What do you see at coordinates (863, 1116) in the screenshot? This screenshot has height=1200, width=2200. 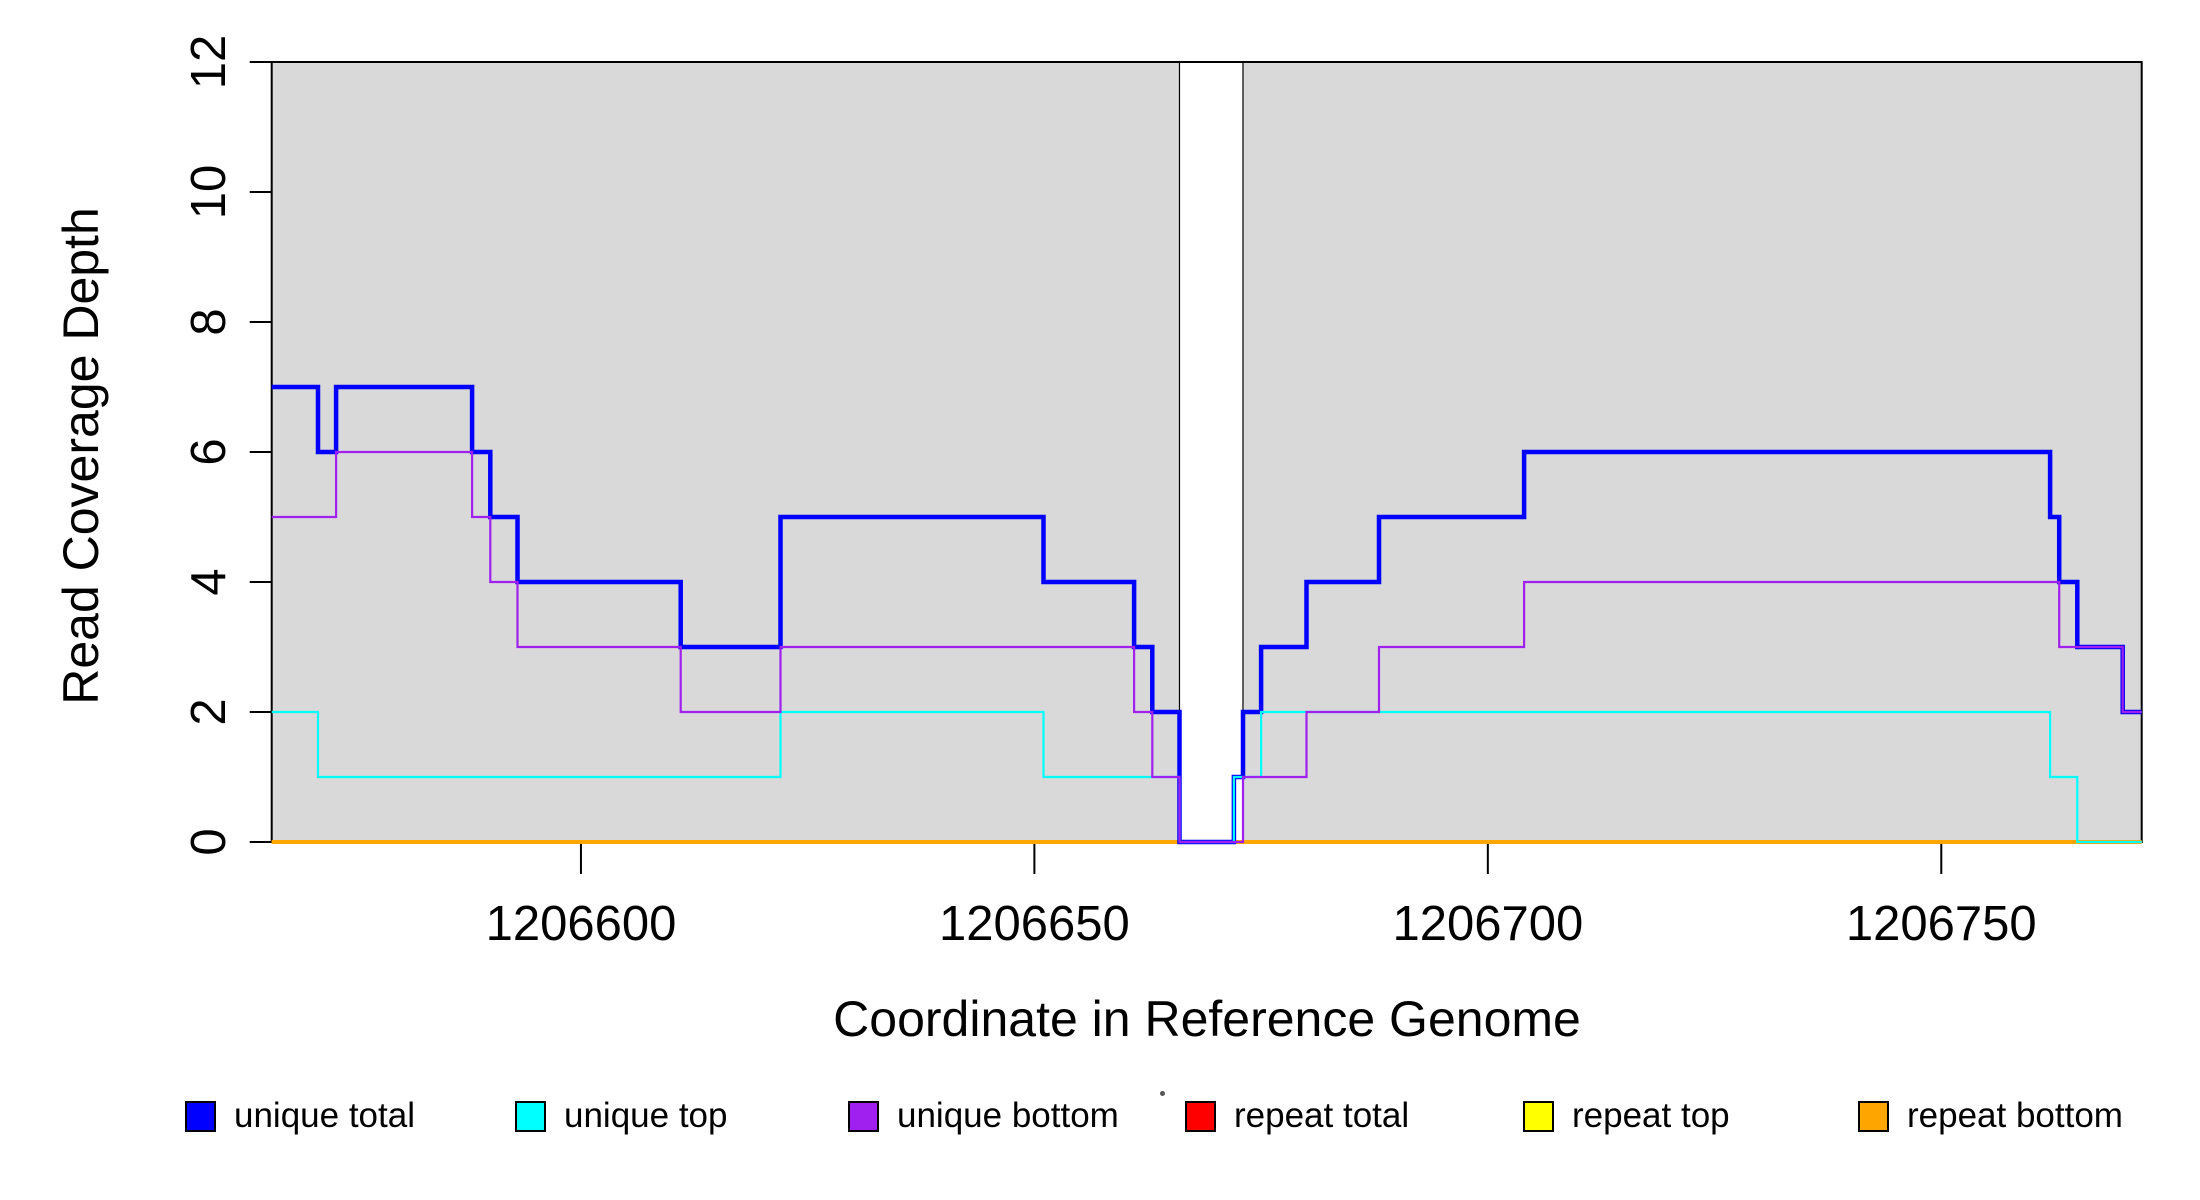 I see `unique-bottom-swatch-icon` at bounding box center [863, 1116].